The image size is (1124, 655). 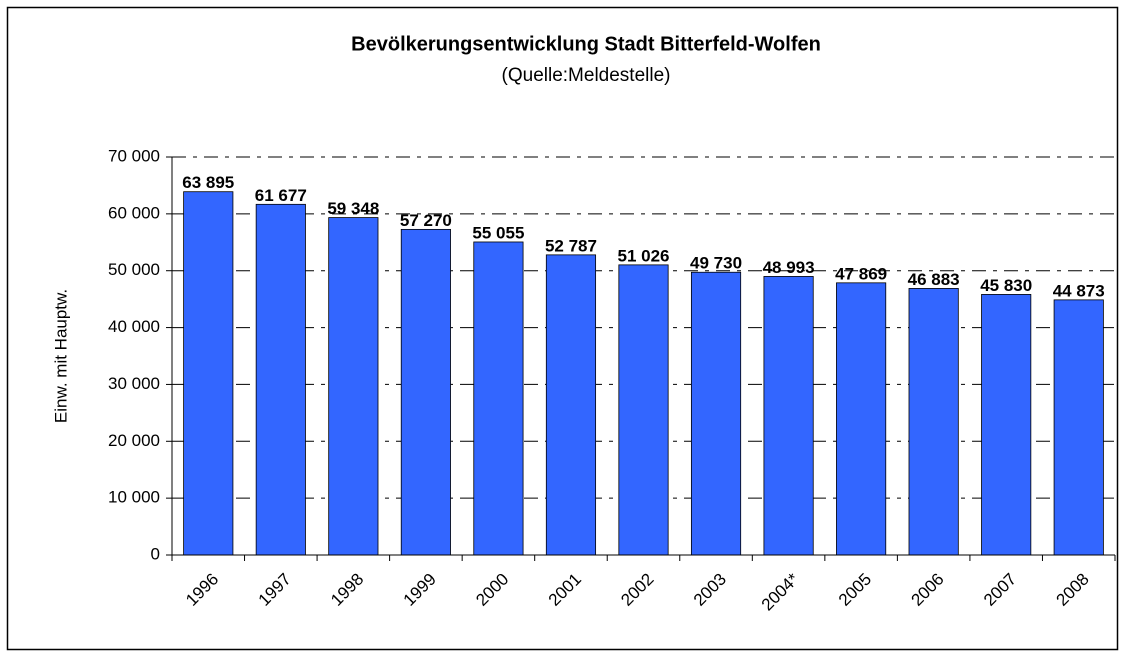 I want to click on chart-subtitle: (Quelle:Meldestelle), so click(x=586, y=75).